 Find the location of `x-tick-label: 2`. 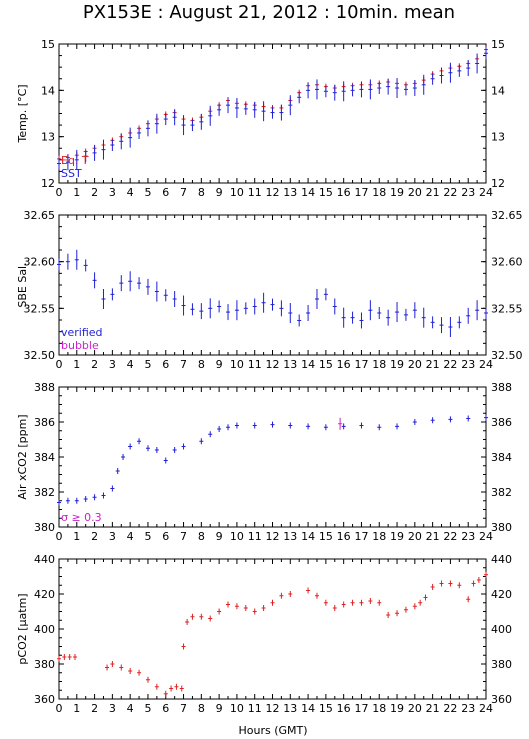

x-tick-label: 2 is located at coordinates (94, 536).